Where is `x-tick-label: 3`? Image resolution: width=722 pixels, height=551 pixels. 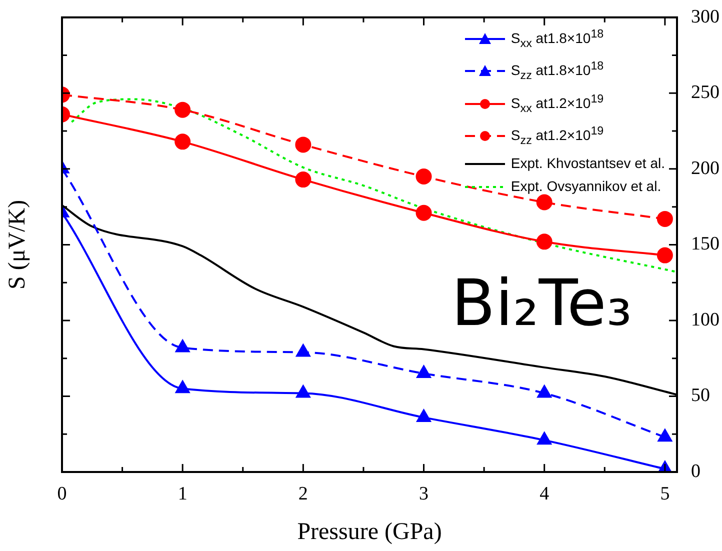
x-tick-label: 3 is located at coordinates (424, 493).